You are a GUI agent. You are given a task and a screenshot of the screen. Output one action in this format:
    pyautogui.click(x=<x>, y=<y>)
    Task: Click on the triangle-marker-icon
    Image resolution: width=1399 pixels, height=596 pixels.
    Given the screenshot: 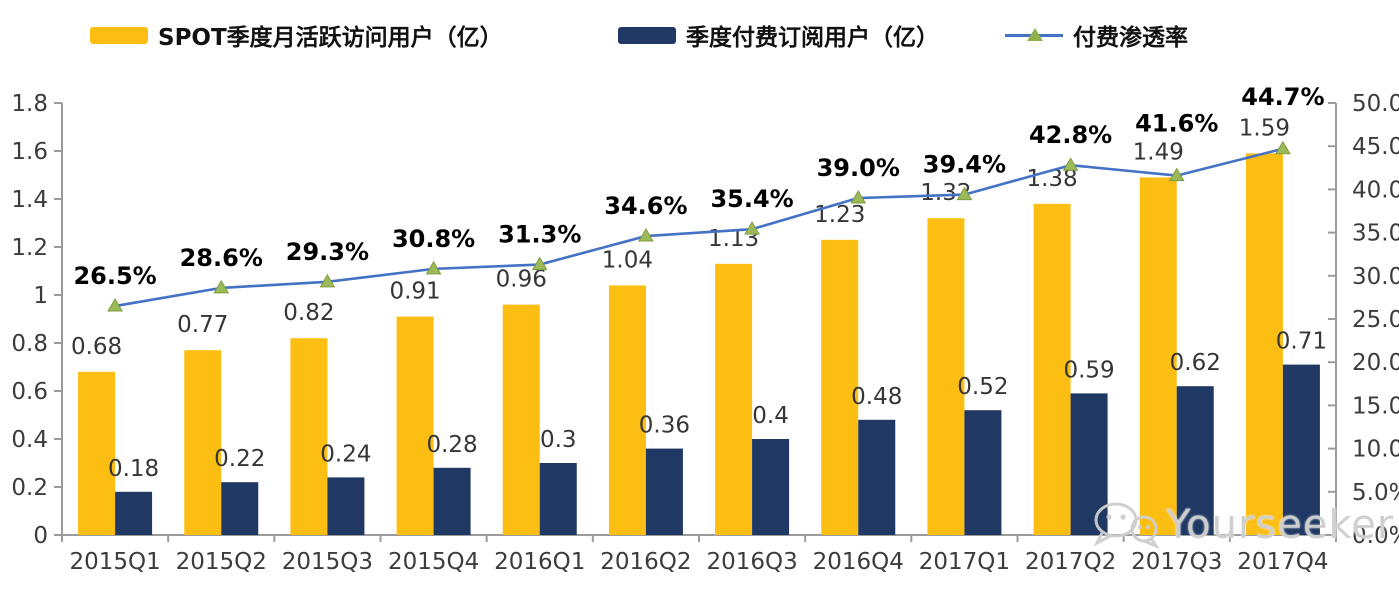 What is the action you would take?
    pyautogui.click(x=1035, y=34)
    